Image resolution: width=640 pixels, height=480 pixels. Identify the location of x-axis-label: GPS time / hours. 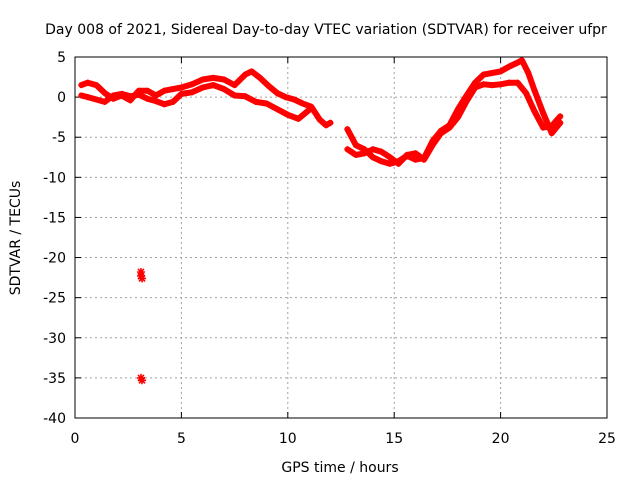
(339, 468).